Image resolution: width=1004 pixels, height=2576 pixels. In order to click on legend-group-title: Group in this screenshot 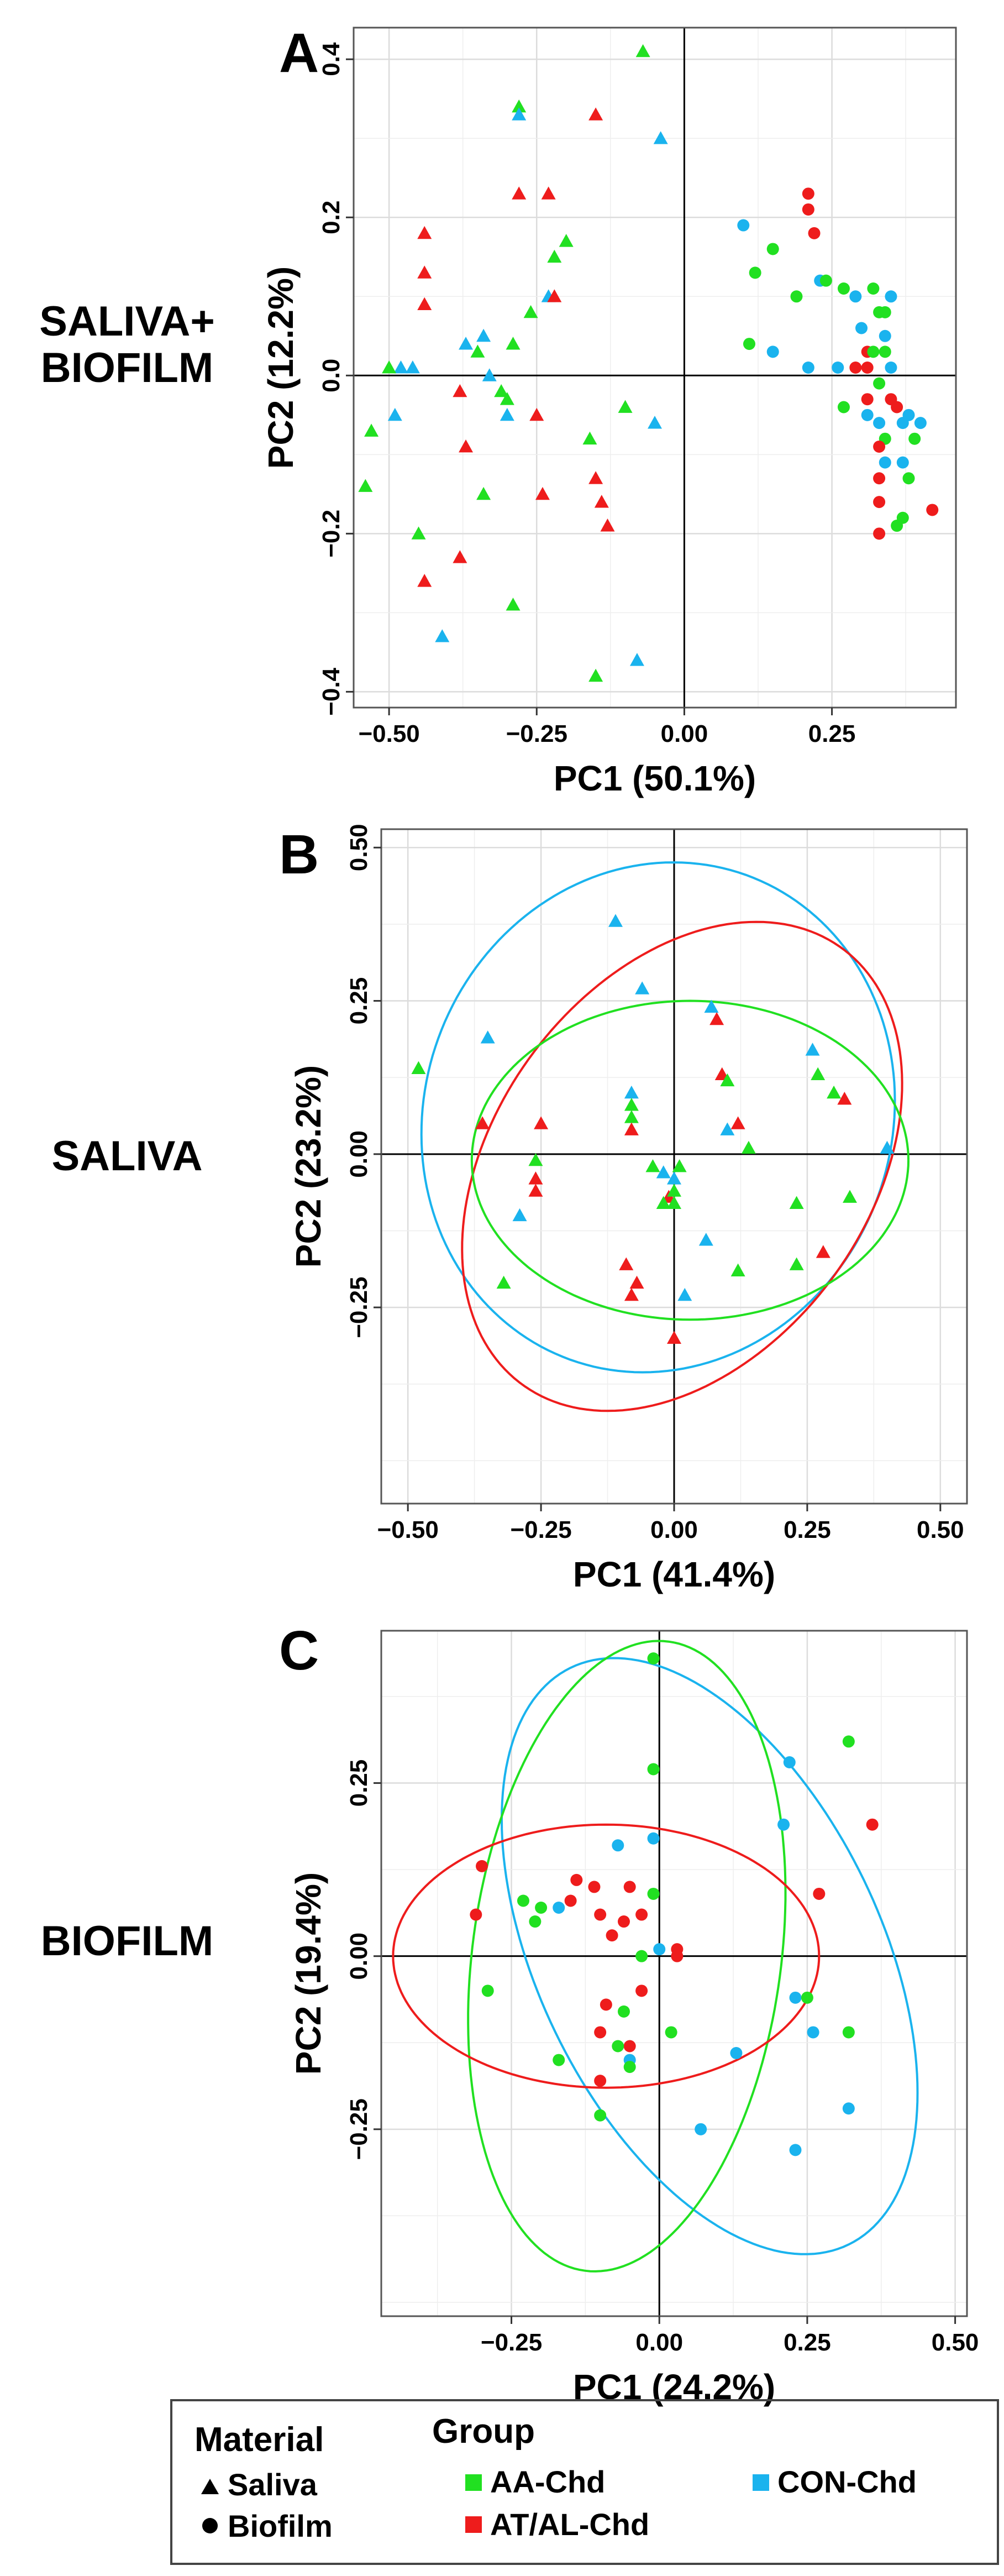, I will do `click(483, 2431)`.